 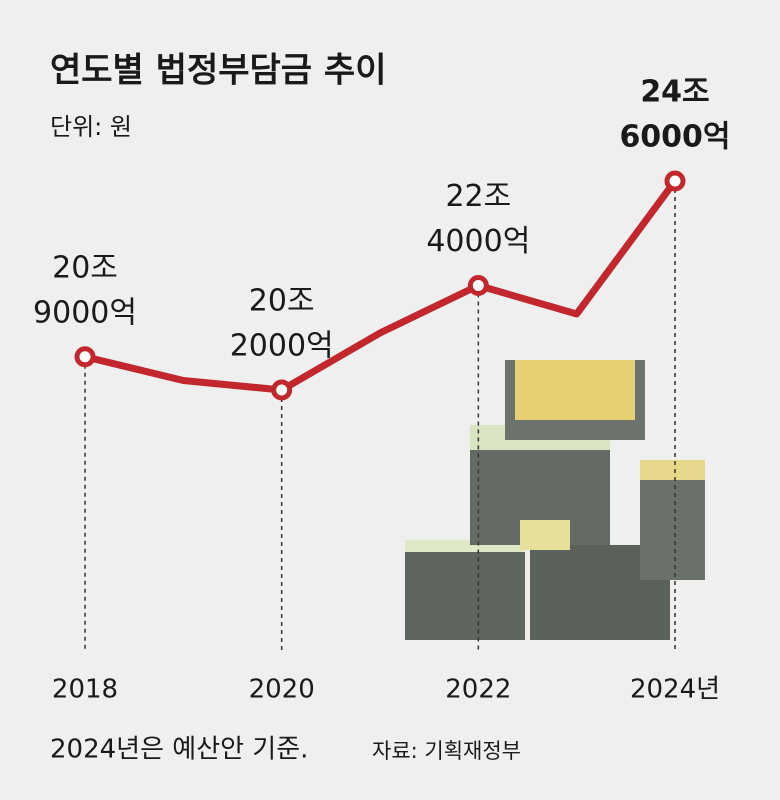 I want to click on source: 자료: 기획재정부, so click(x=446, y=751).